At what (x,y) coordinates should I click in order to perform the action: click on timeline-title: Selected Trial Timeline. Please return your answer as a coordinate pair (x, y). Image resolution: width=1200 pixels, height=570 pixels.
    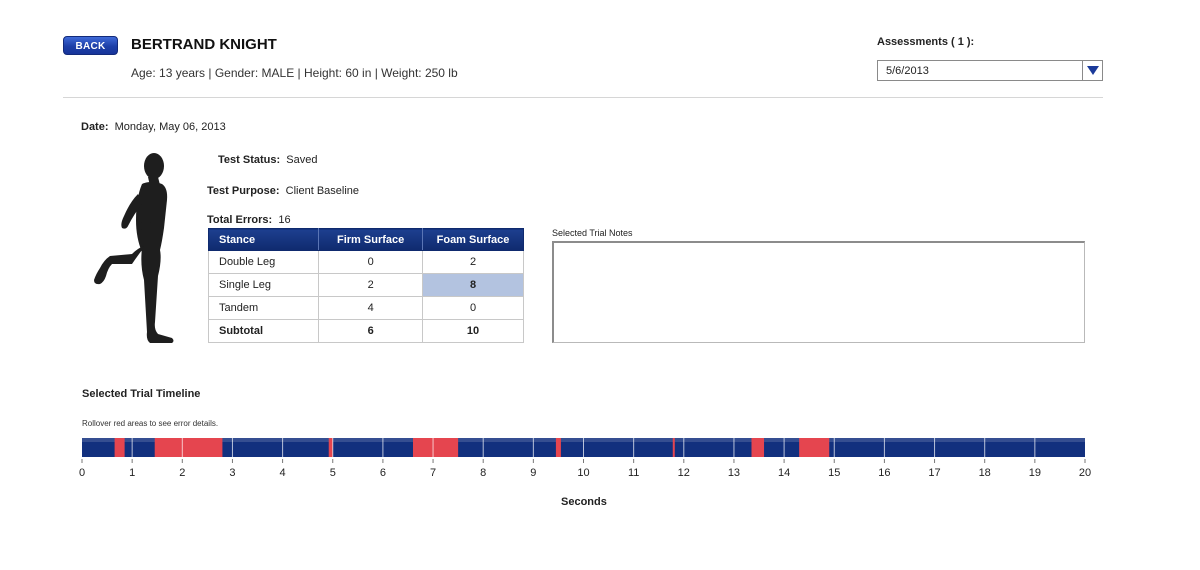
    Looking at the image, I should click on (141, 394).